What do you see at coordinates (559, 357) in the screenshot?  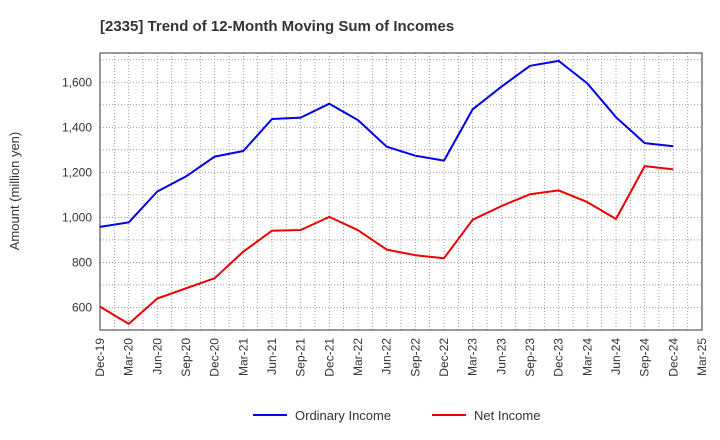 I see `x-tick-label: Dec-23` at bounding box center [559, 357].